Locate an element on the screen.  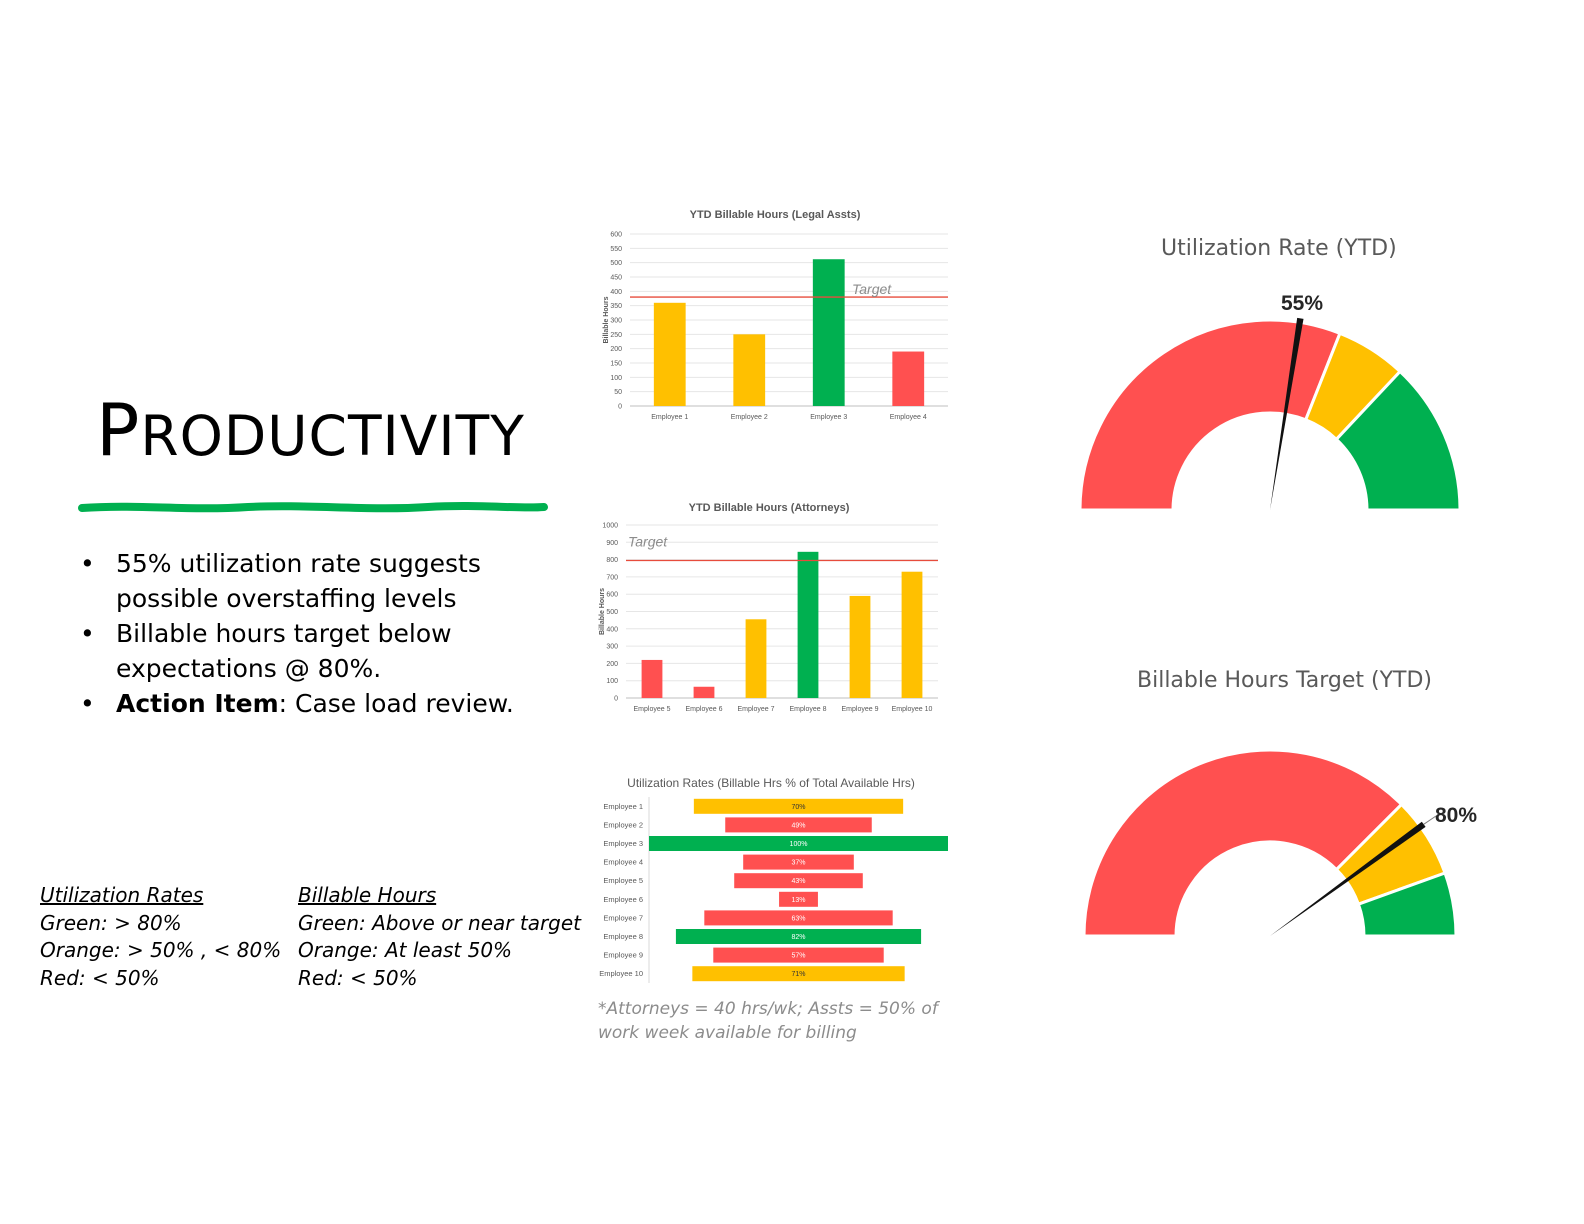
y-tick-label: 150 is located at coordinates (616, 364).